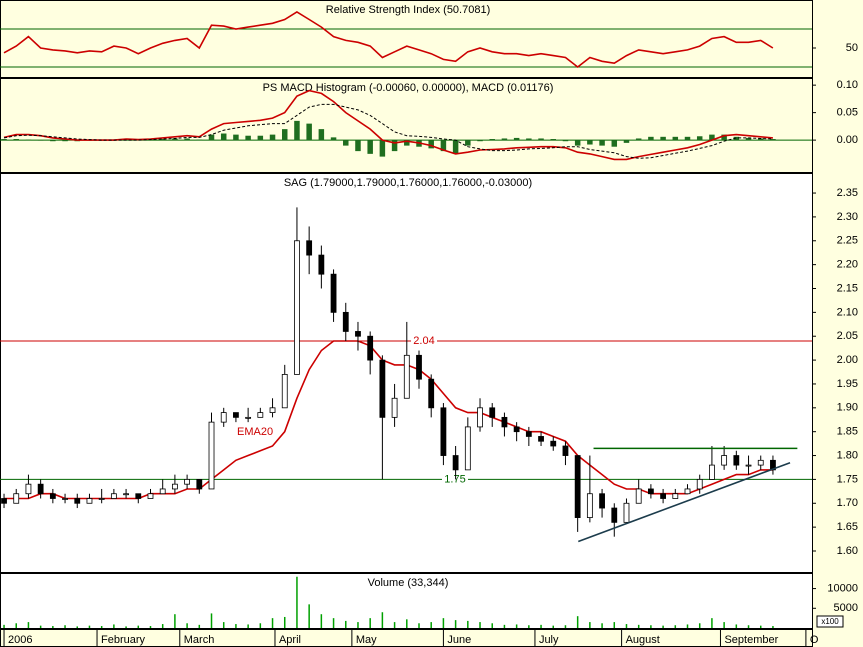  What do you see at coordinates (847, 140) in the screenshot?
I see `y-tick-label: 0.00` at bounding box center [847, 140].